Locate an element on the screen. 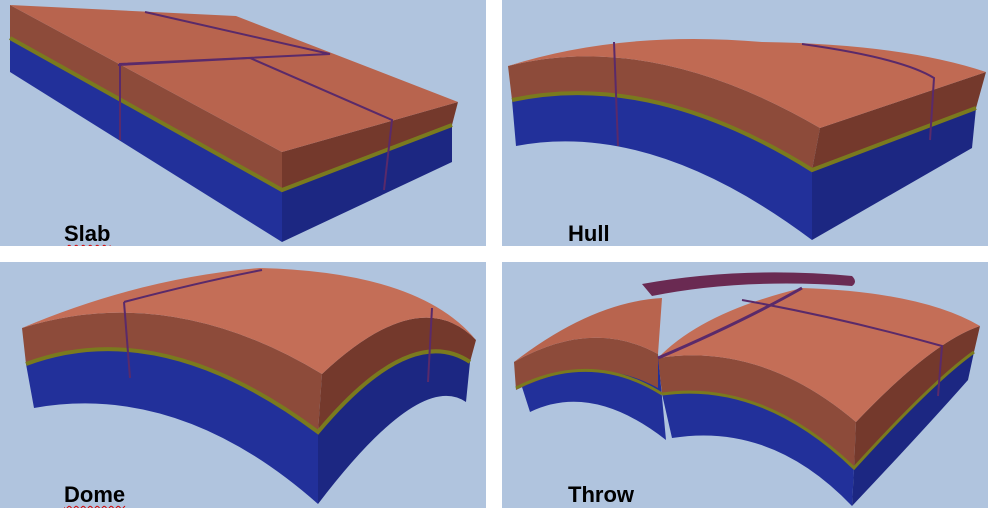 The height and width of the screenshot is (508, 988). throw-left-top is located at coordinates (588, 330).